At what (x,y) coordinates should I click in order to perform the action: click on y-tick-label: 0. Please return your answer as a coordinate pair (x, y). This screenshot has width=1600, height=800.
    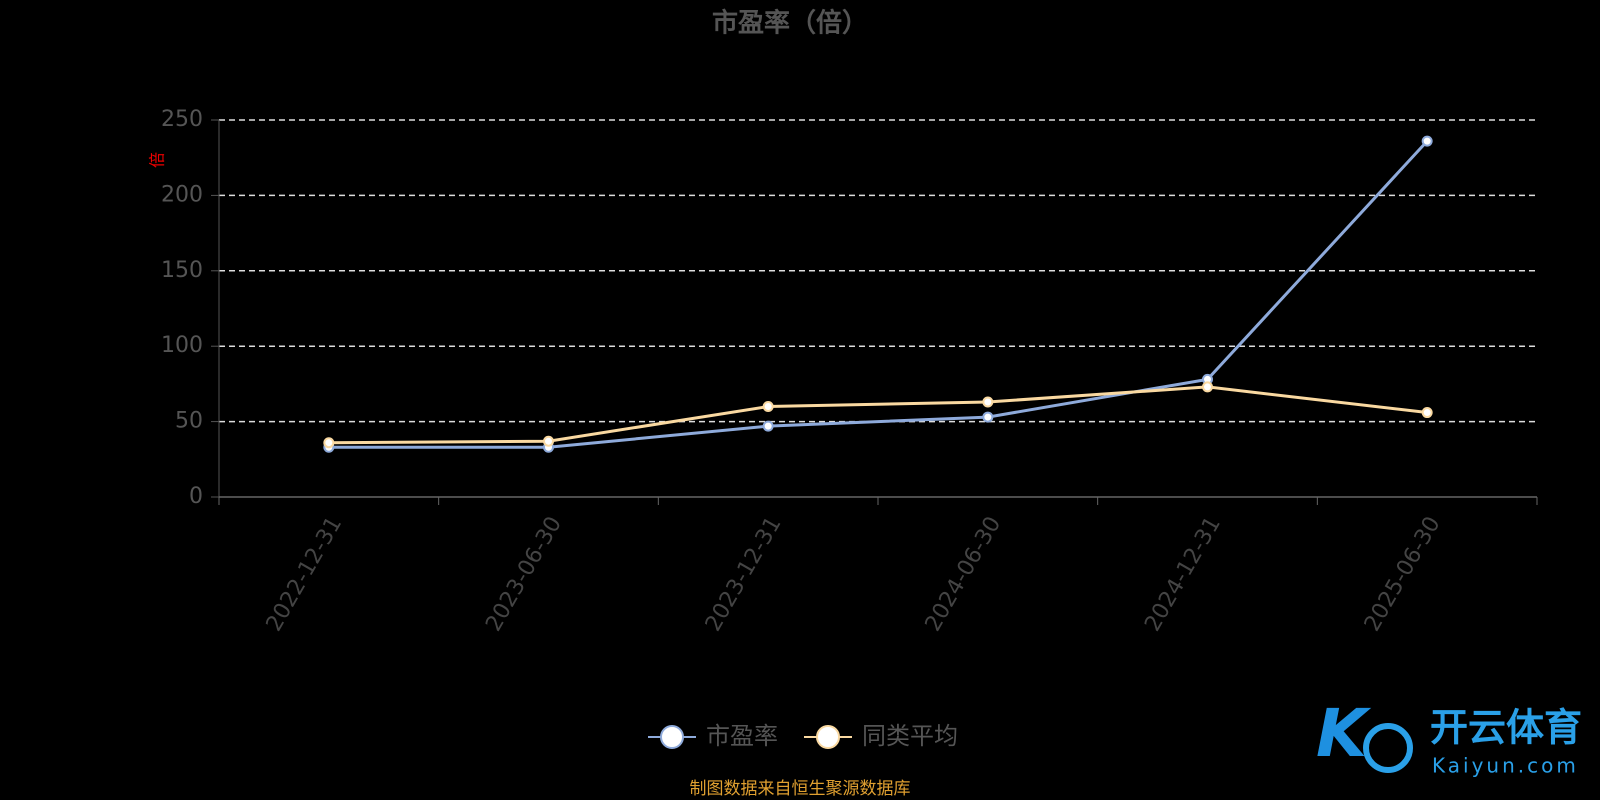
    Looking at the image, I should click on (196, 496).